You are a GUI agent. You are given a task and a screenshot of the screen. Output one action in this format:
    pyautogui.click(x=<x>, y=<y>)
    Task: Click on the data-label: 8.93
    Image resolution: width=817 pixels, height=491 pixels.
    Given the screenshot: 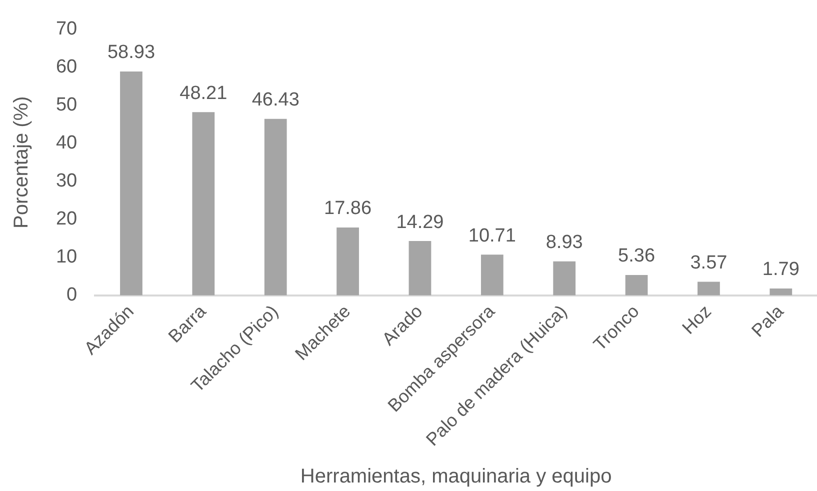 What is the action you would take?
    pyautogui.click(x=564, y=243)
    